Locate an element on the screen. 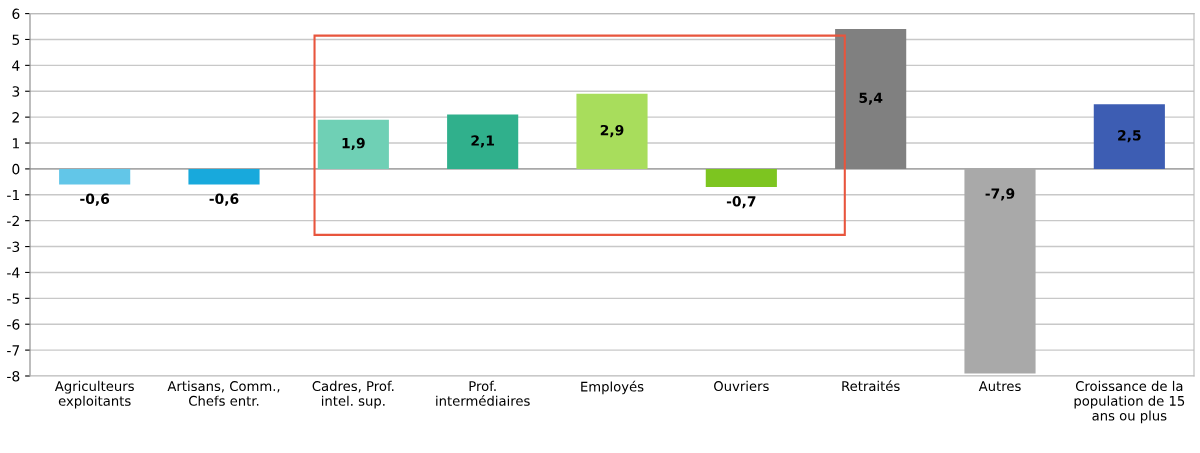 The image size is (1200, 453). x-tick-label: Artisans, Comm., Chefs entr. is located at coordinates (223, 393).